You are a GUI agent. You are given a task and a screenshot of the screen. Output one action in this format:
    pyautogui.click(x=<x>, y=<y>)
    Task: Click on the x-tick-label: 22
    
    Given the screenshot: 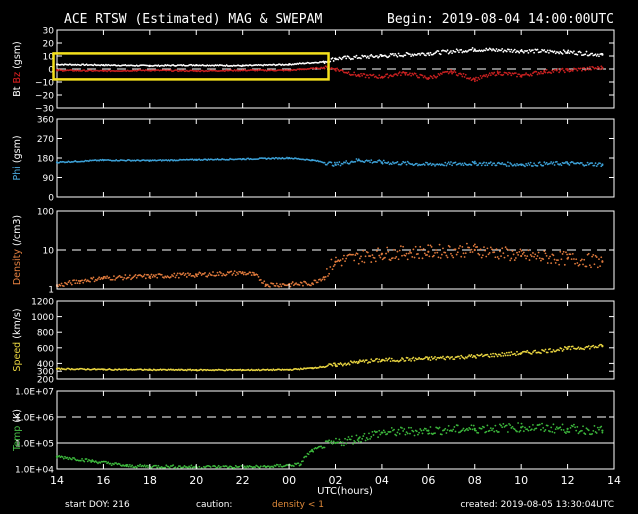 What is the action you would take?
    pyautogui.click(x=243, y=480)
    